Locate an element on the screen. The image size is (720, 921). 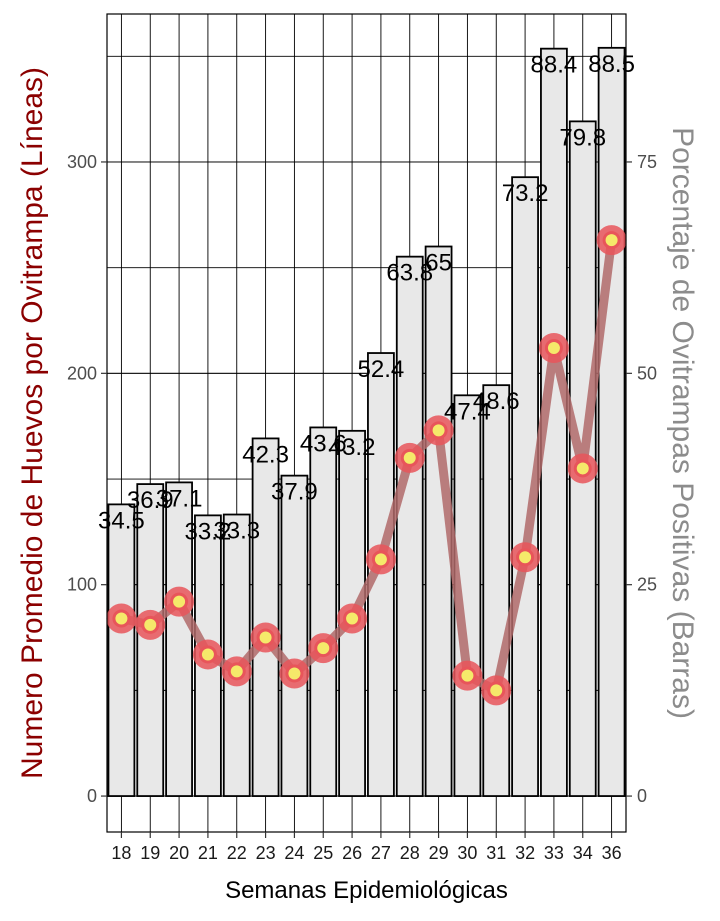
bar-value-label: 37.9 is located at coordinates (294, 492).